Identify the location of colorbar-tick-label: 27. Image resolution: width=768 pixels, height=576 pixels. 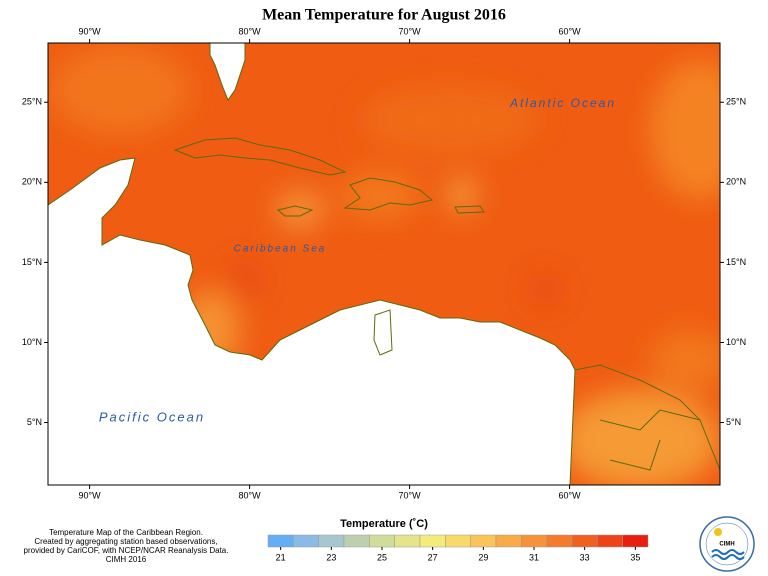
(433, 557).